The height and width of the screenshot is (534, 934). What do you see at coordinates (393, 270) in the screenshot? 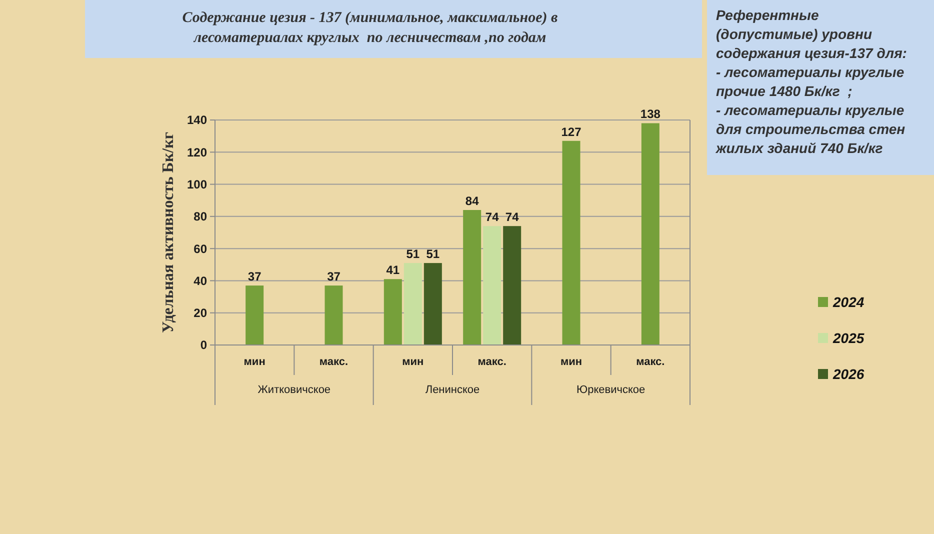
I see `data-label: 41` at bounding box center [393, 270].